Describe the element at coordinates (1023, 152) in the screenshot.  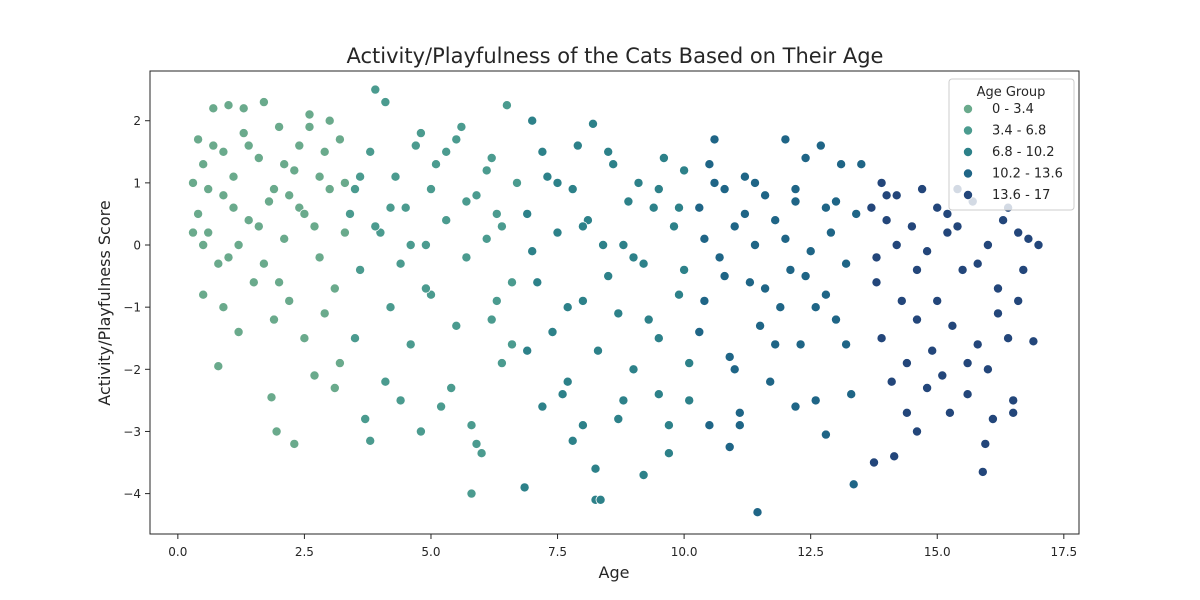
I see `legend-entry-label: 6.8 - 10.2` at that location.